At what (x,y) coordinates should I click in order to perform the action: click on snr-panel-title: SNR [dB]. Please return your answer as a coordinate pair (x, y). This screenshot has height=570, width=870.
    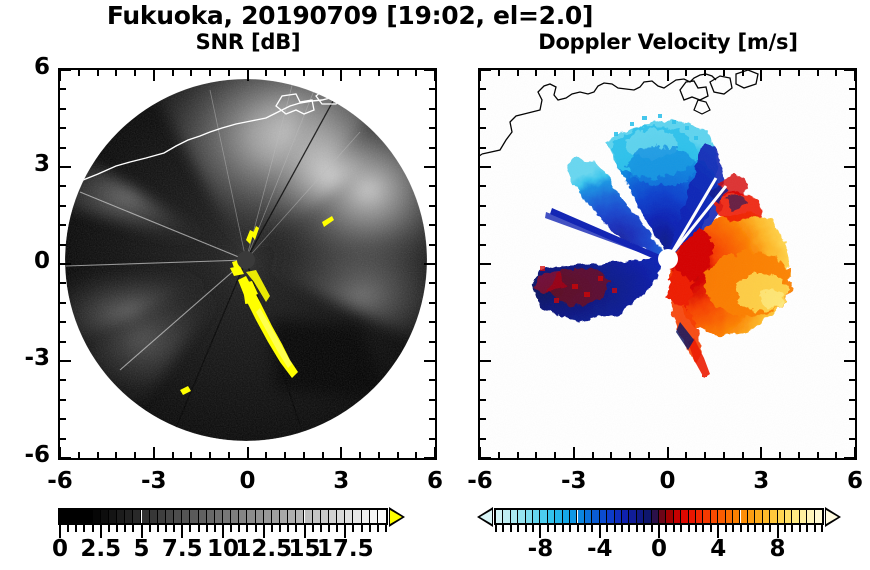
    Looking at the image, I should click on (248, 42).